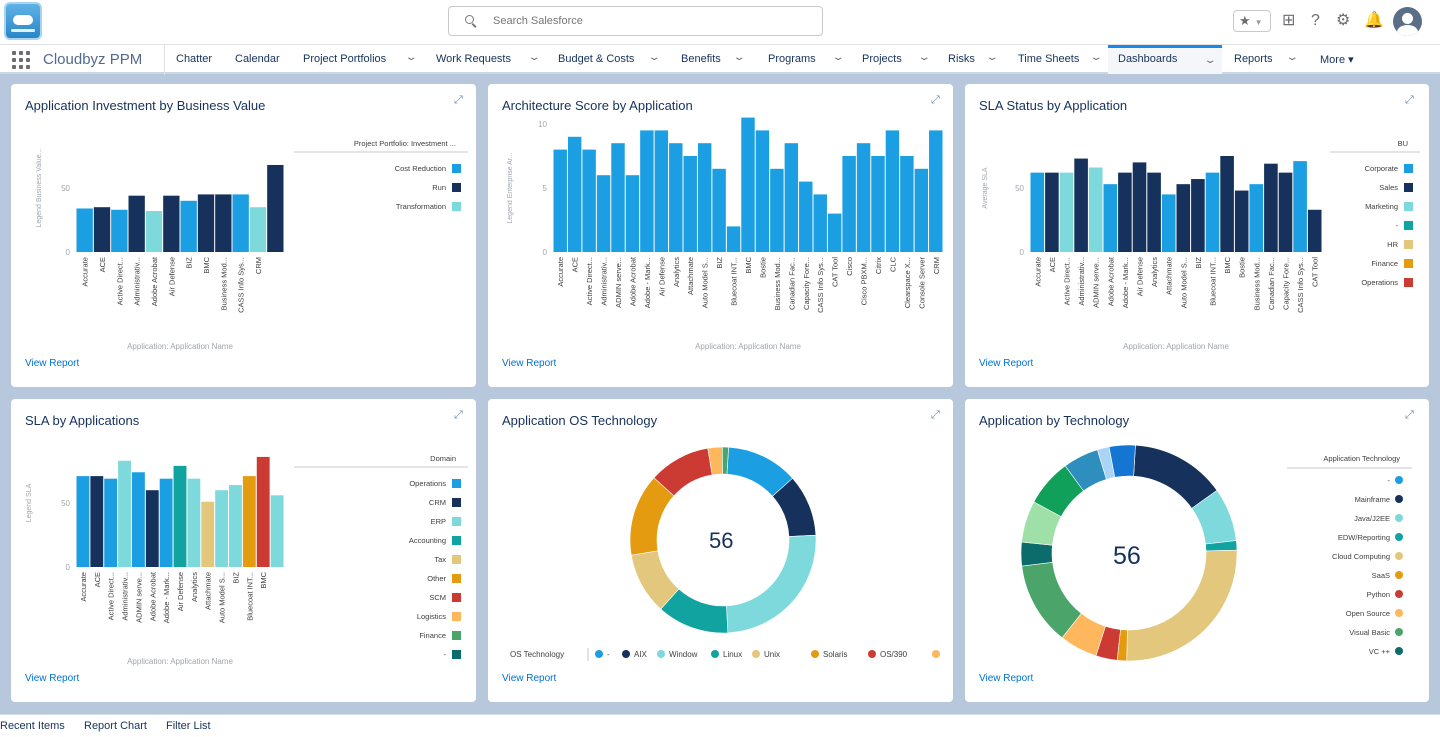 The width and height of the screenshot is (1440, 737). Describe the element at coordinates (1337, 60) in the screenshot. I see `nav-more-button: More ▾` at that location.